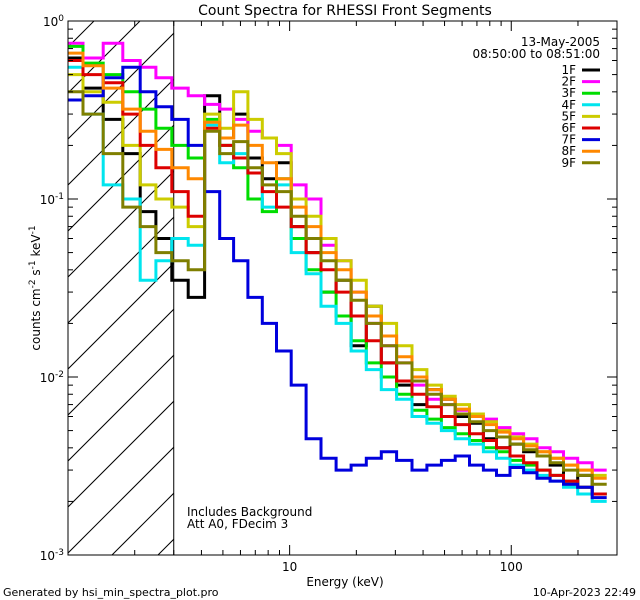 This screenshot has height=600, width=640. I want to click on legend-label-2F: 2F, so click(568, 82).